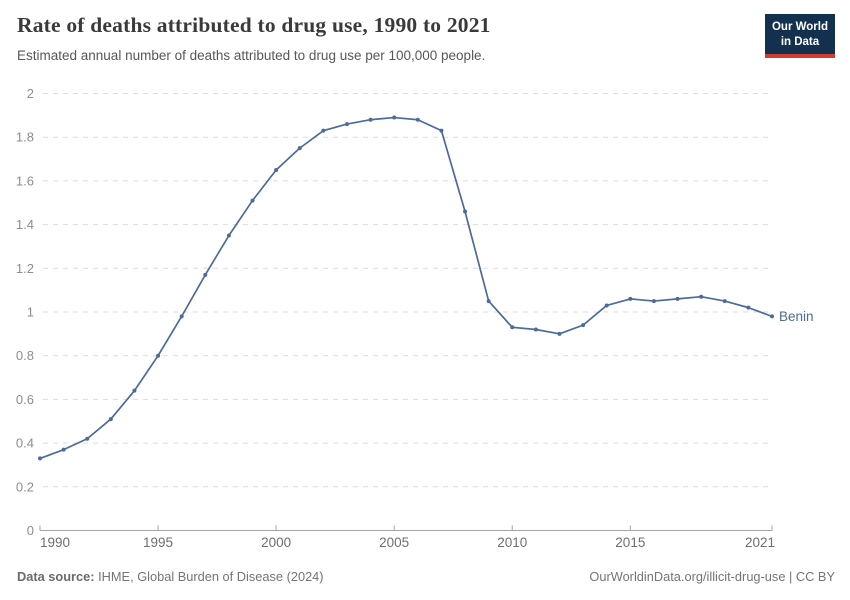 The width and height of the screenshot is (850, 600). Describe the element at coordinates (25, 355) in the screenshot. I see `y-axis-label: 0.8` at that location.